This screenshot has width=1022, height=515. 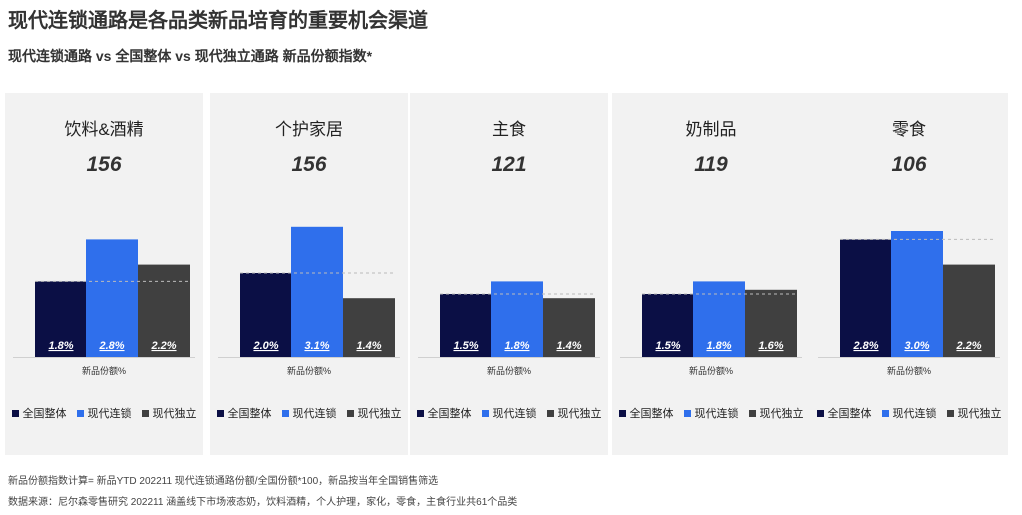 What do you see at coordinates (316, 346) in the screenshot?
I see `bar-value-label: 3.1%` at bounding box center [316, 346].